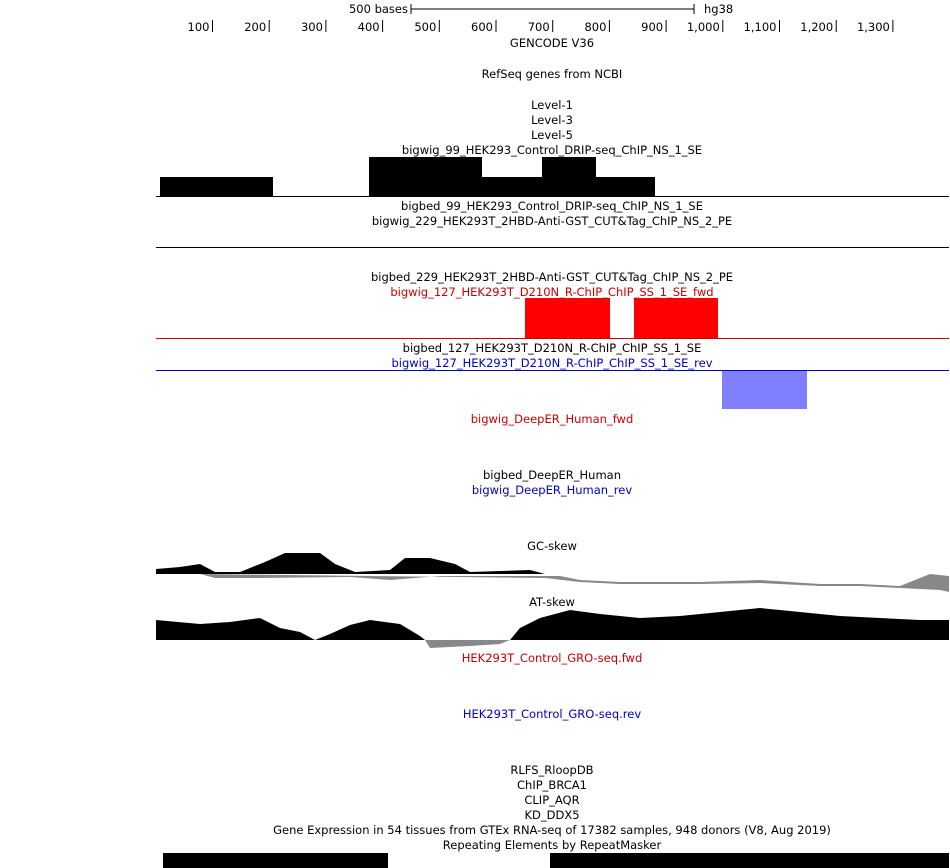 The image size is (950, 868). I want to click on scale-label: 500 bases, so click(378, 9).